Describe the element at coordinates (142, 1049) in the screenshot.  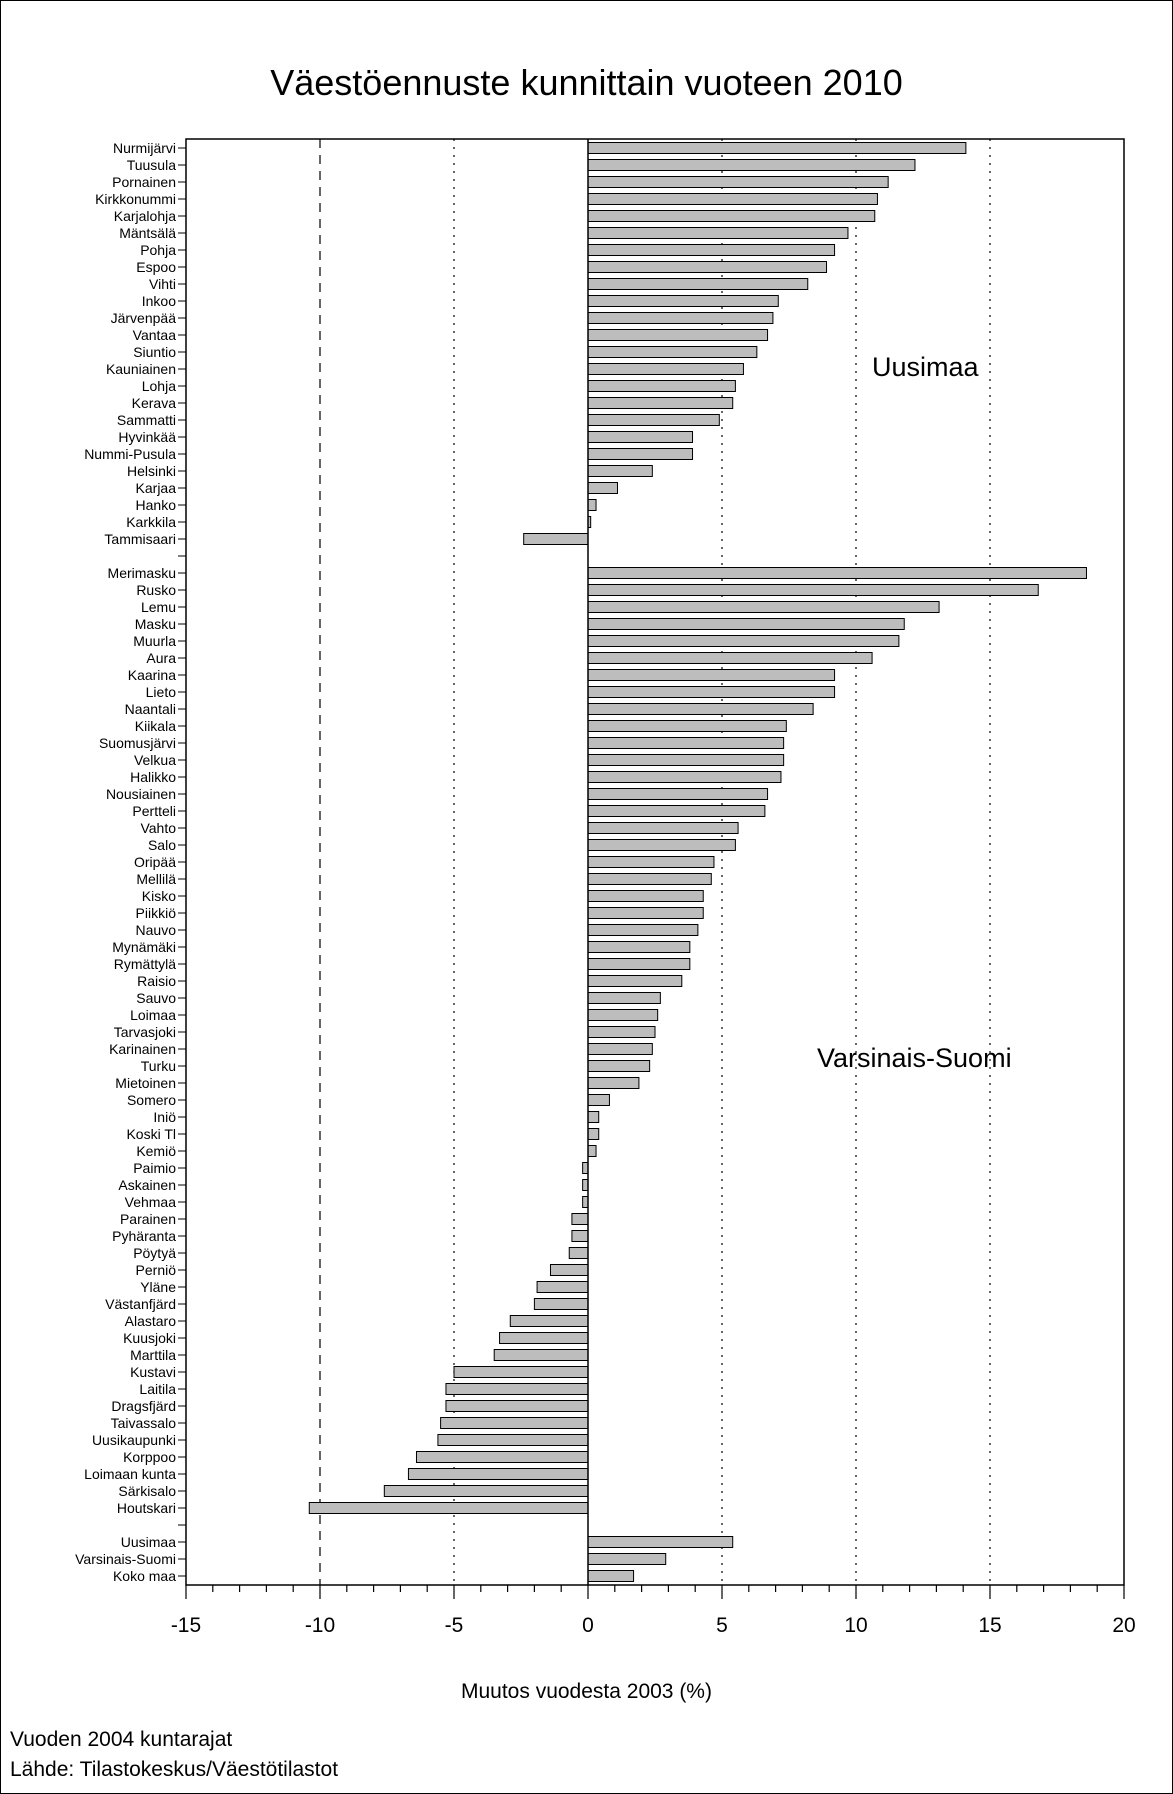
I see `category-label: Karinainen` at that location.